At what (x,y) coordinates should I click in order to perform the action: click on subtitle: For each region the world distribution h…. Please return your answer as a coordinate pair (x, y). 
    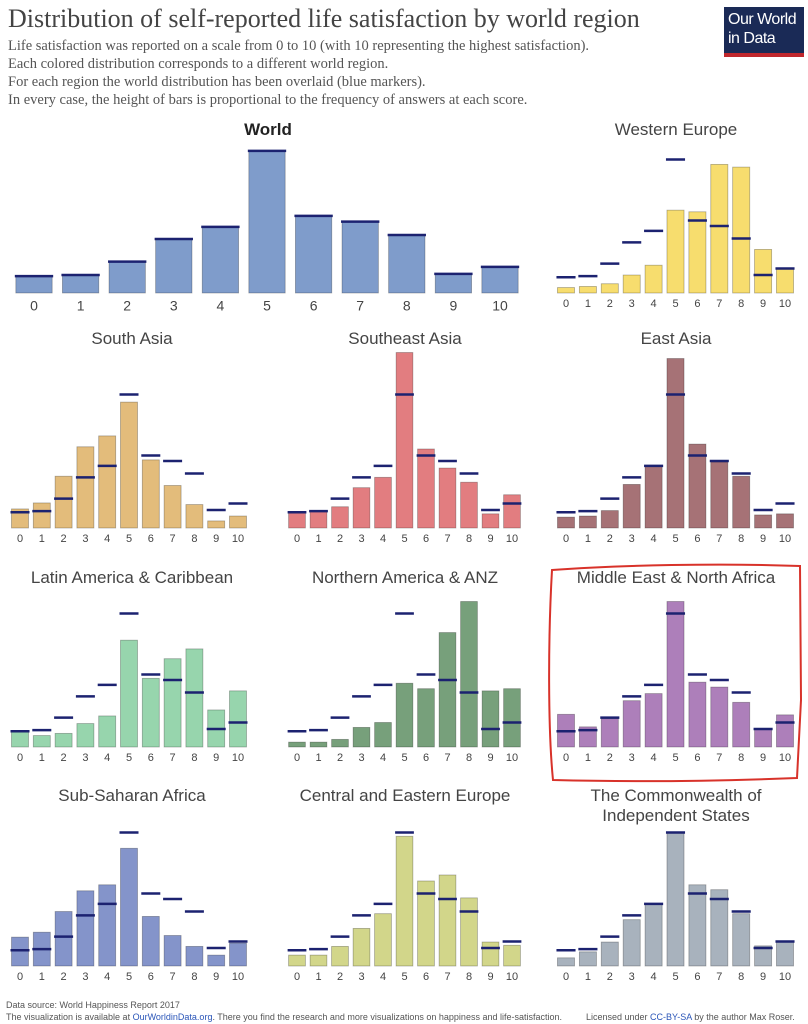
    Looking at the image, I should click on (217, 82).